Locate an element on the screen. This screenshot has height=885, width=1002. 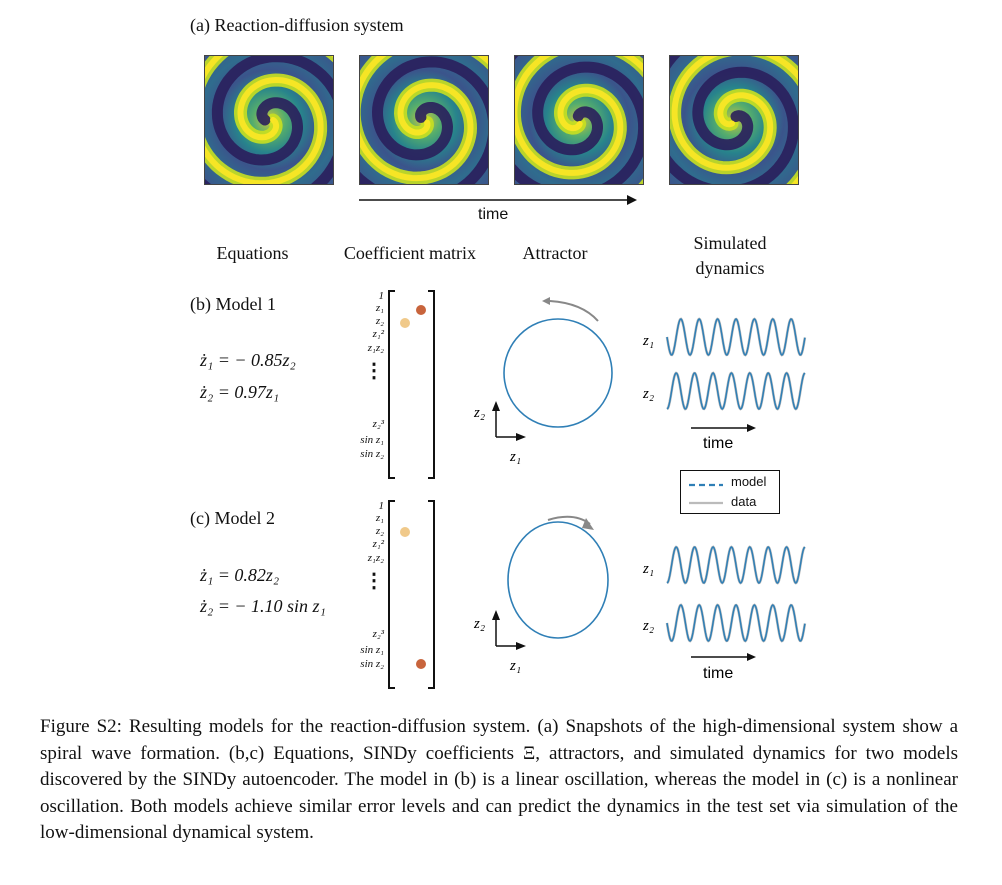
col-head-simulated-line2: dynamics is located at coordinates (730, 268).